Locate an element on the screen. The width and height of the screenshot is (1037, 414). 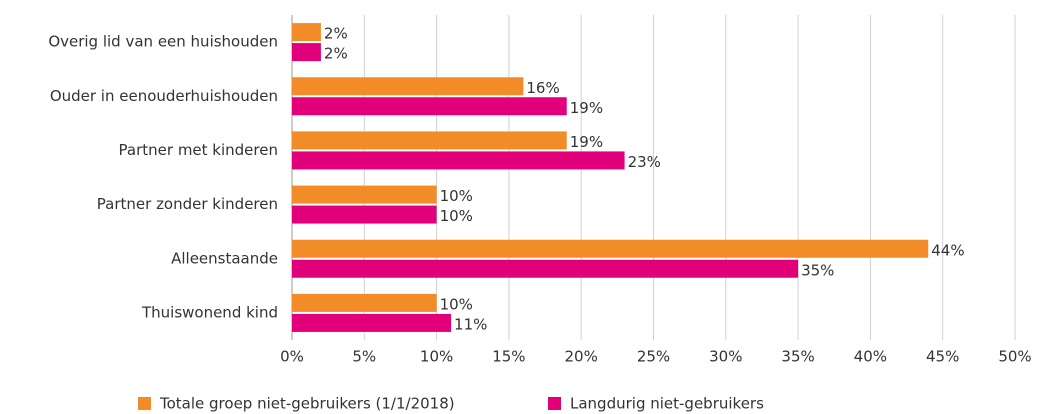
y-tick-label: Thuiswonend kind is located at coordinates (209, 312).